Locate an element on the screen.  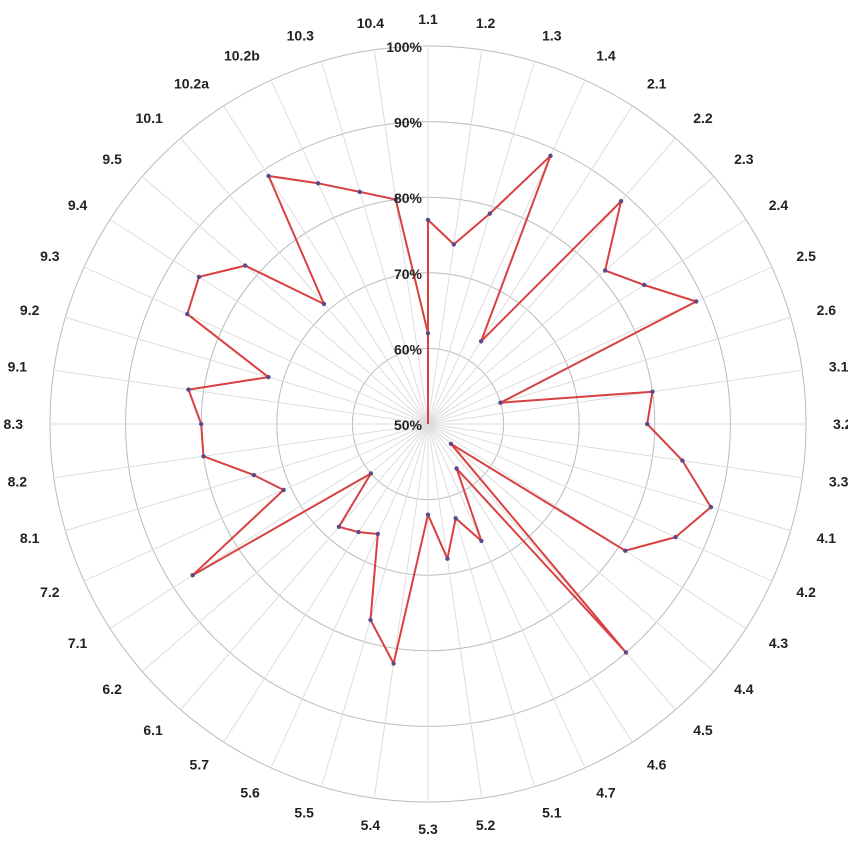
category-label: 9.4 is located at coordinates (78, 205).